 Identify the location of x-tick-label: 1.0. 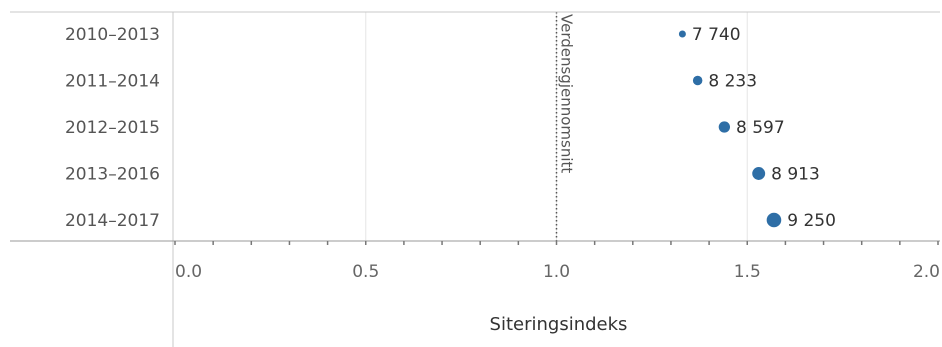
(556, 272).